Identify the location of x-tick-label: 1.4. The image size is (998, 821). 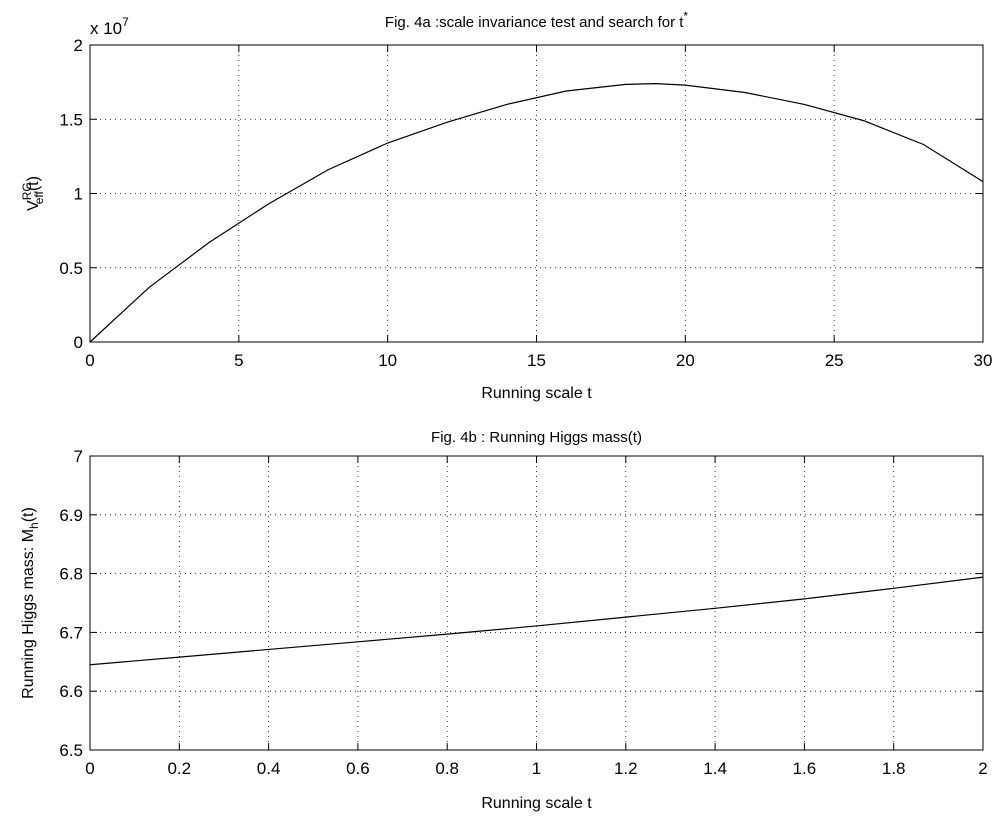
(715, 768).